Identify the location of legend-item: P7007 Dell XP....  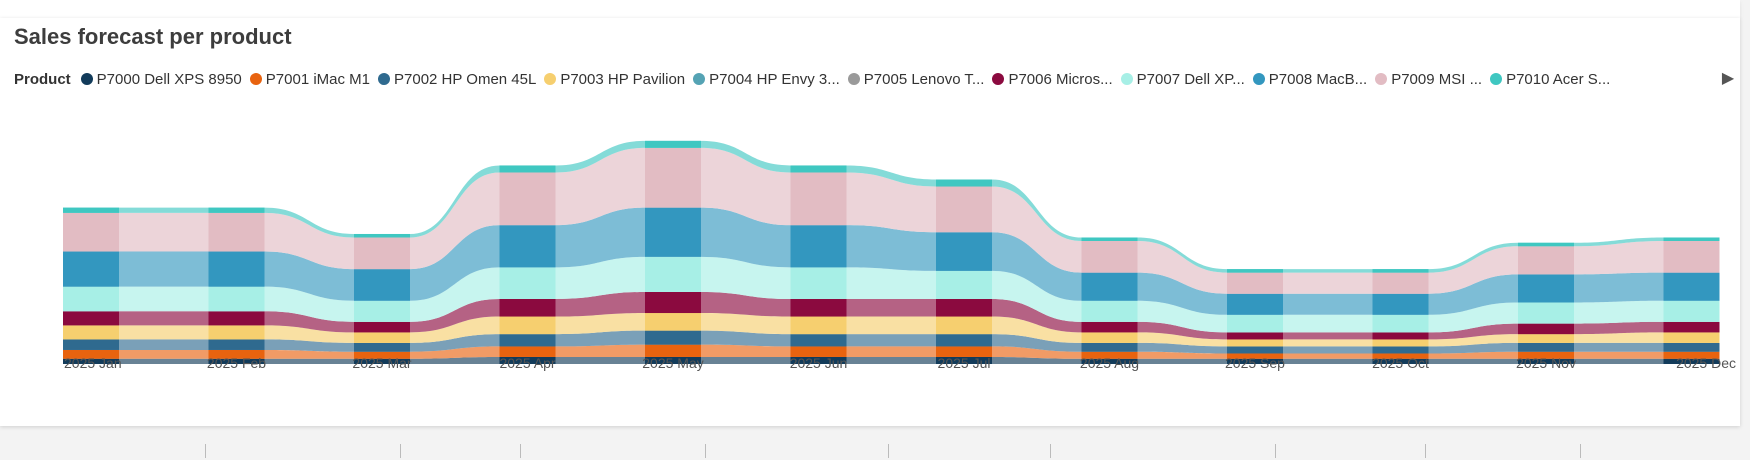
(1182, 79).